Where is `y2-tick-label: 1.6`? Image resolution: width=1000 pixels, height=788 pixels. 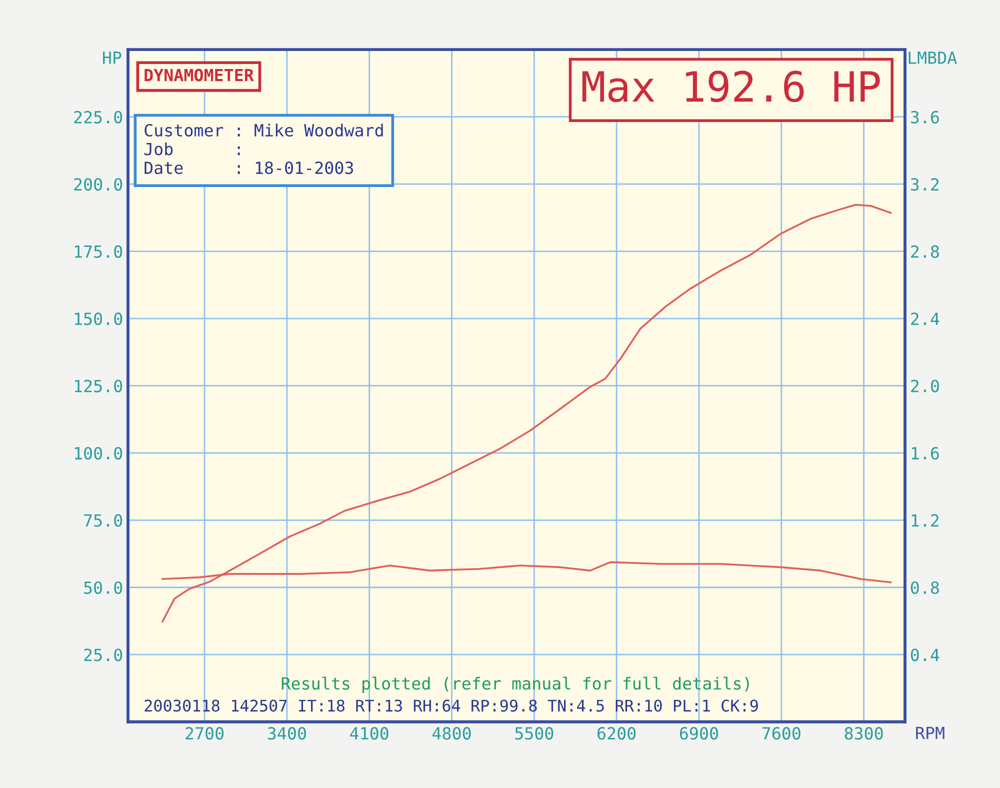 y2-tick-label: 1.6 is located at coordinates (925, 453).